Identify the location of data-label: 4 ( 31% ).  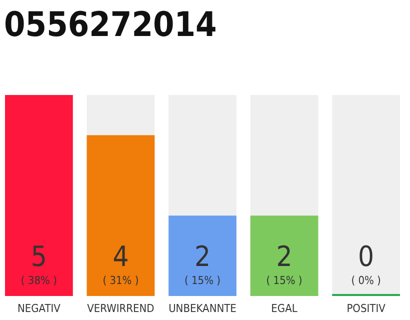
(120, 263).